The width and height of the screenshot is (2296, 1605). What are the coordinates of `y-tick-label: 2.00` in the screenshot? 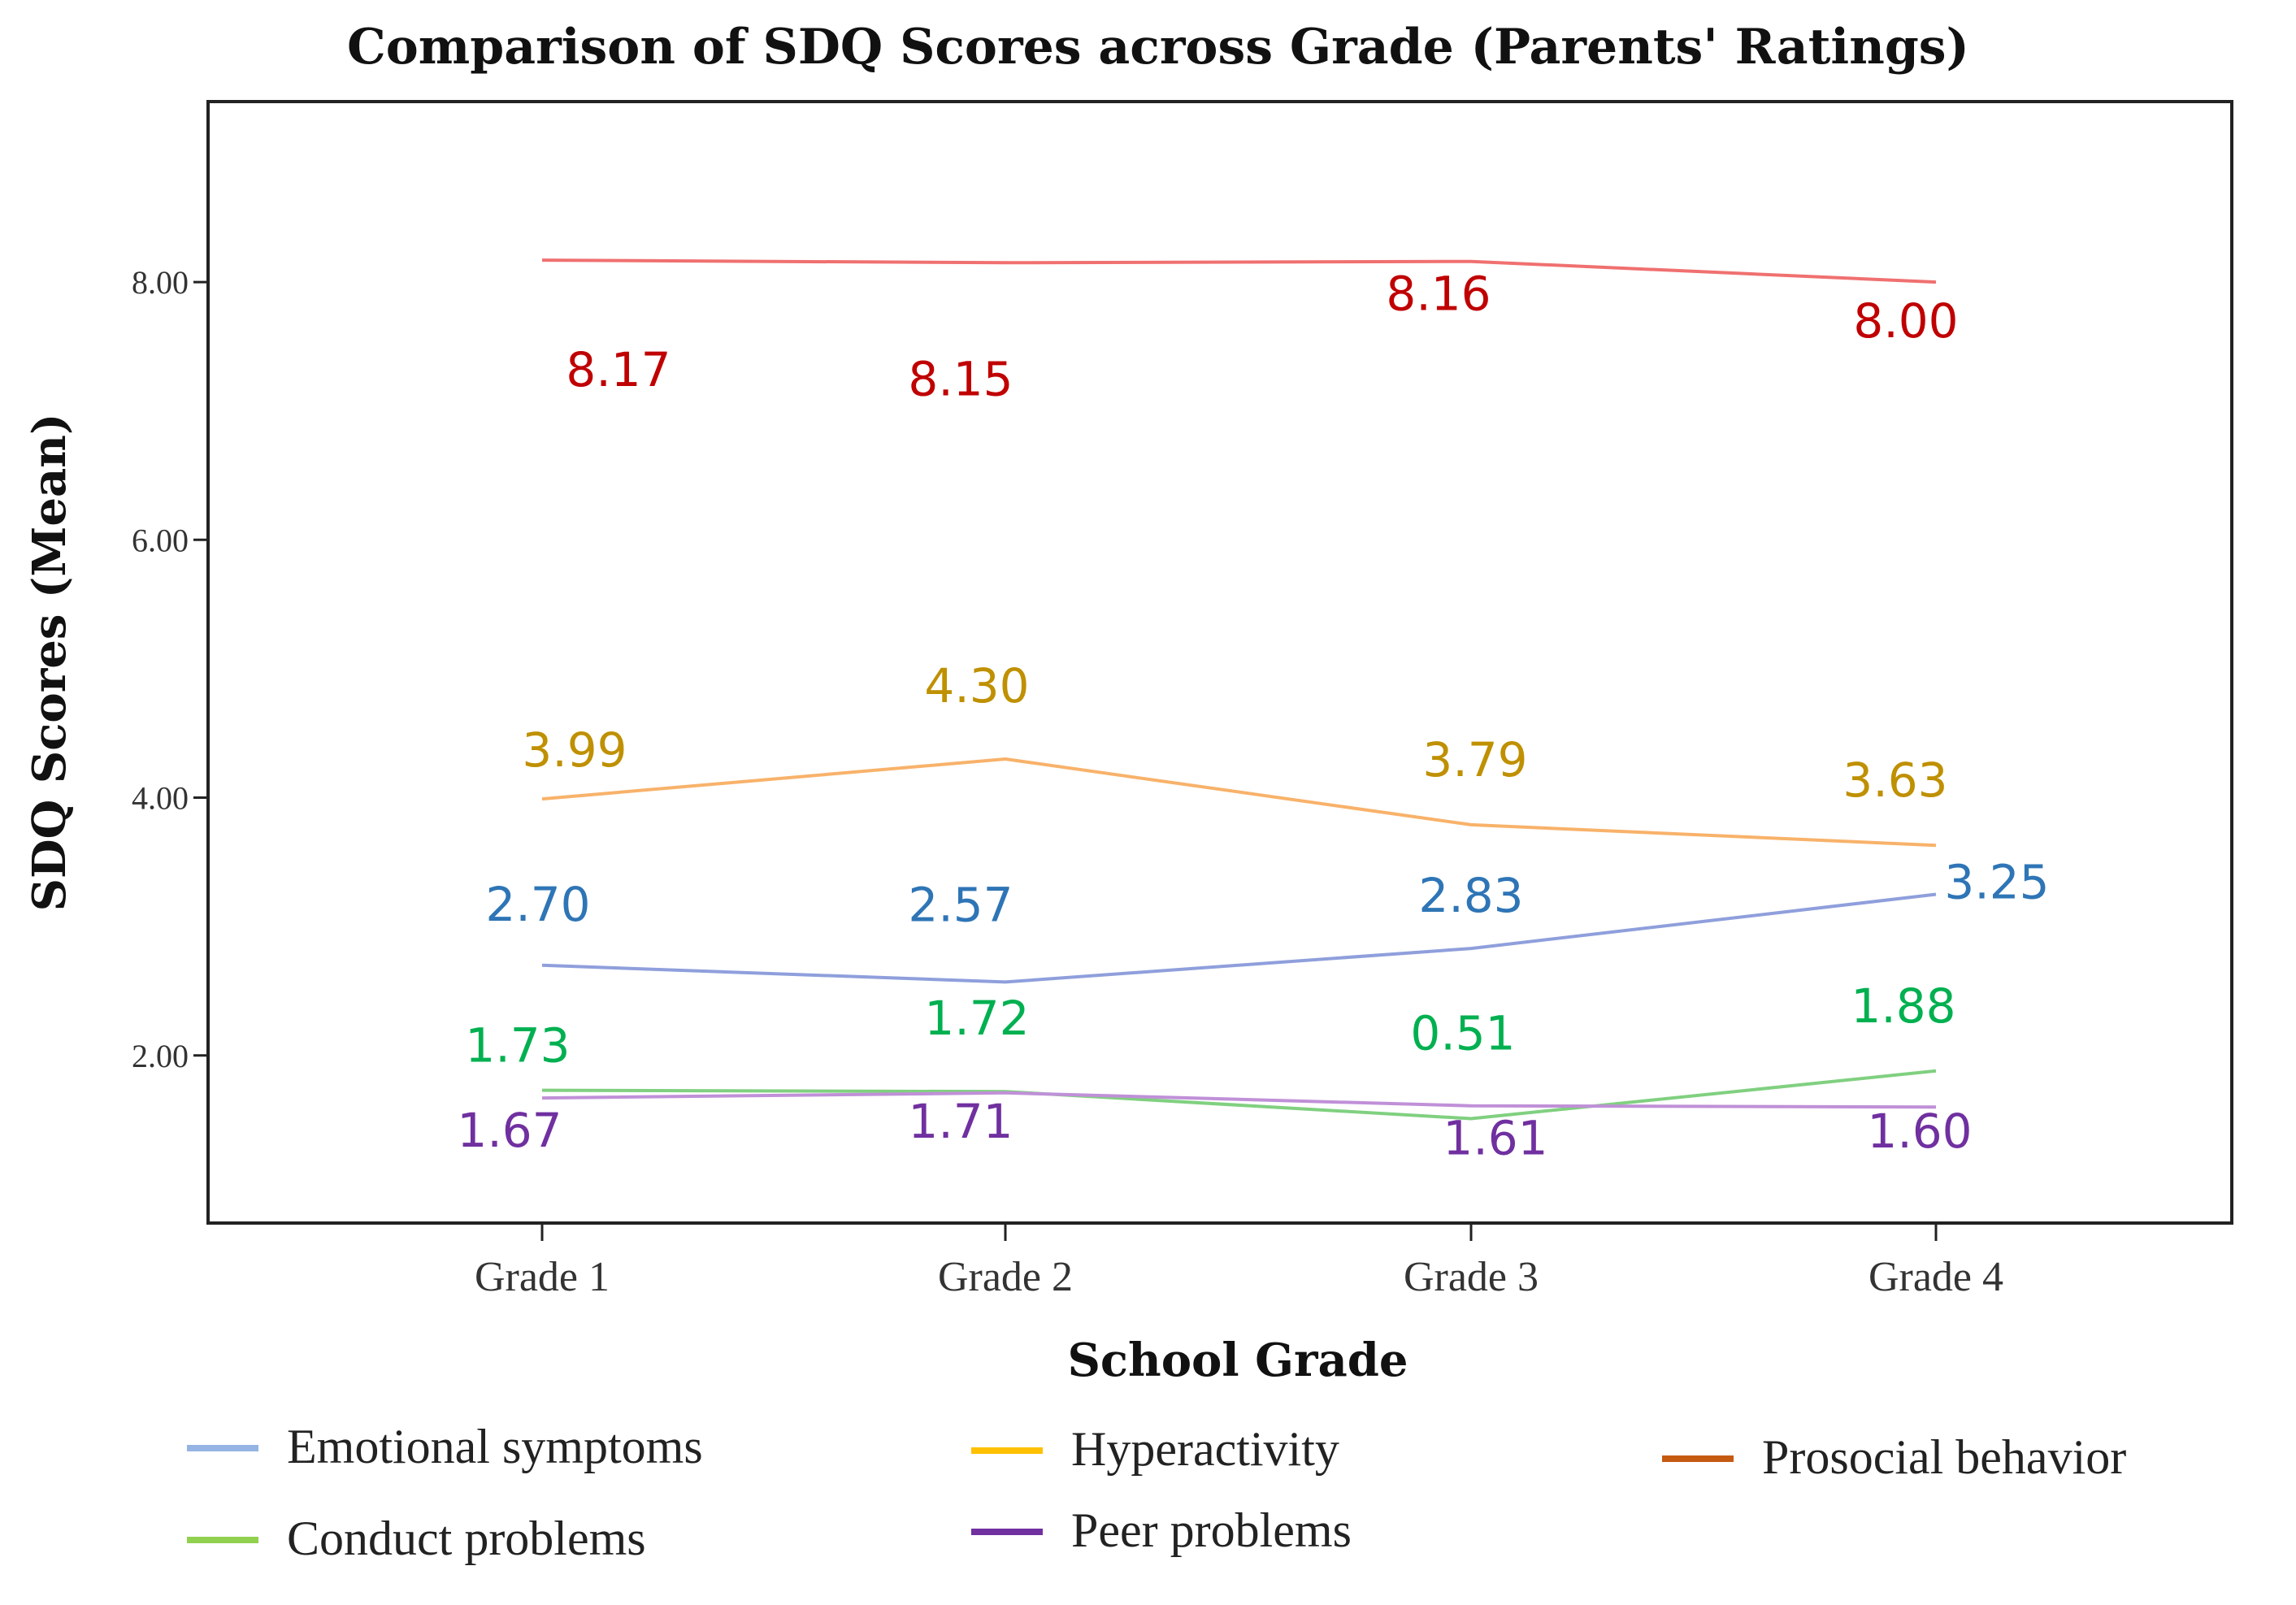 It's located at (160, 1056).